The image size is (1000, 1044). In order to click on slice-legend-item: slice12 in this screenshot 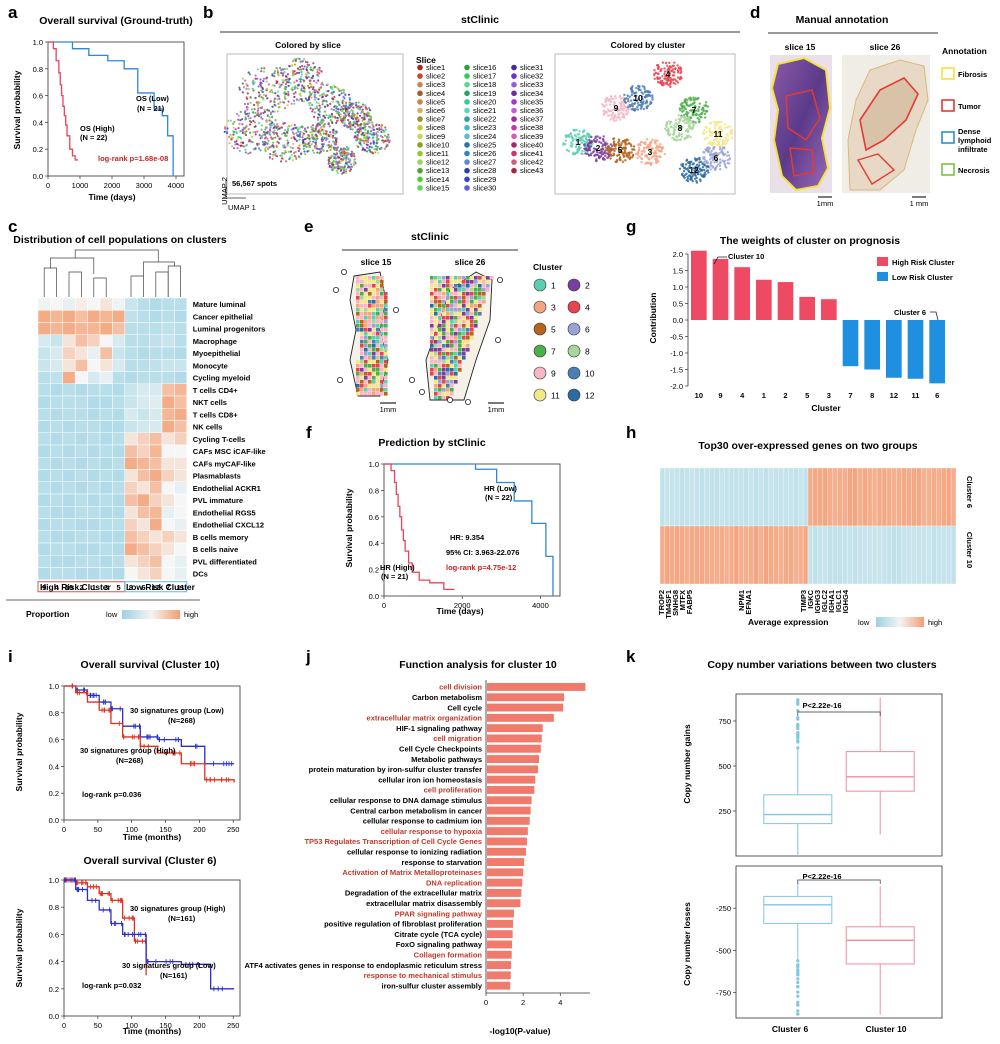, I will do `click(437, 162)`.